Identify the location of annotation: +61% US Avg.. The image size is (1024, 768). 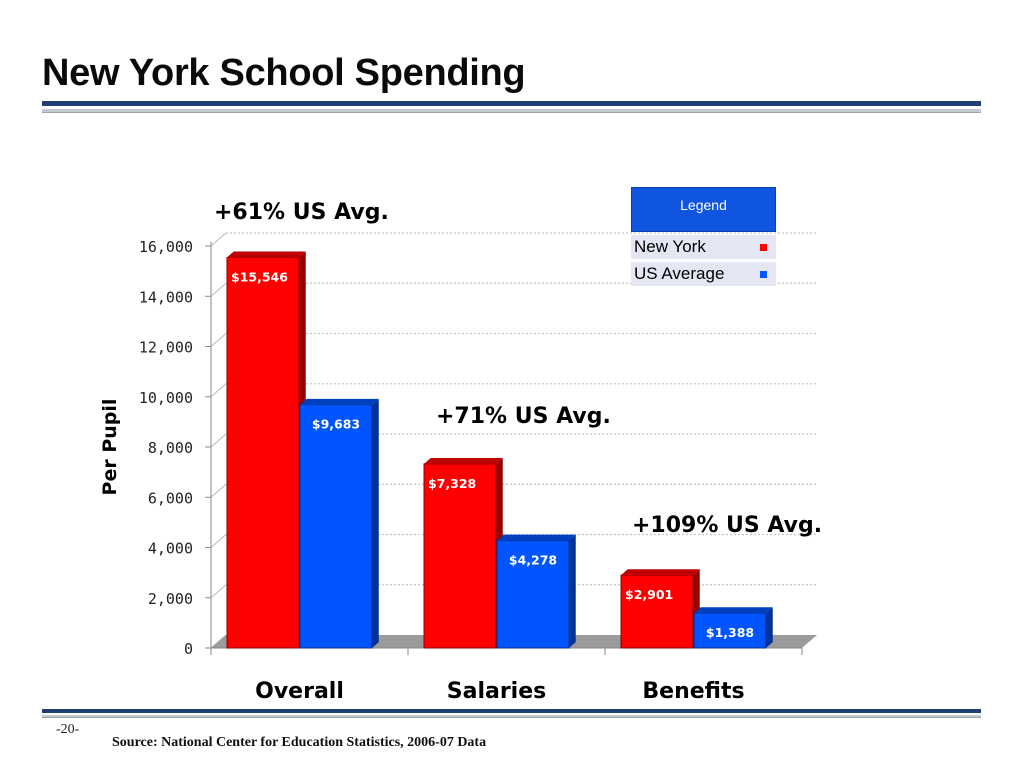
(301, 212).